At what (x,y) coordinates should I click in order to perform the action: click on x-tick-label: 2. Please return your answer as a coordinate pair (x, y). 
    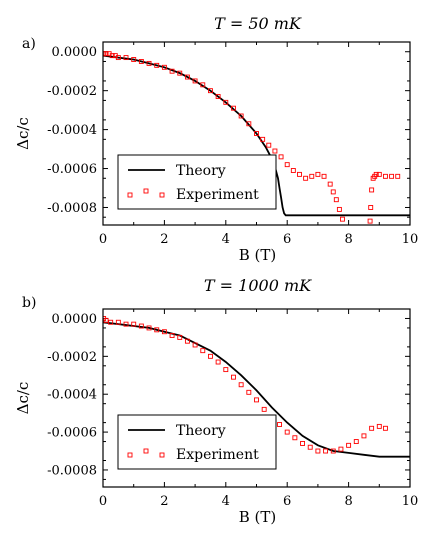
    Looking at the image, I should click on (164, 239).